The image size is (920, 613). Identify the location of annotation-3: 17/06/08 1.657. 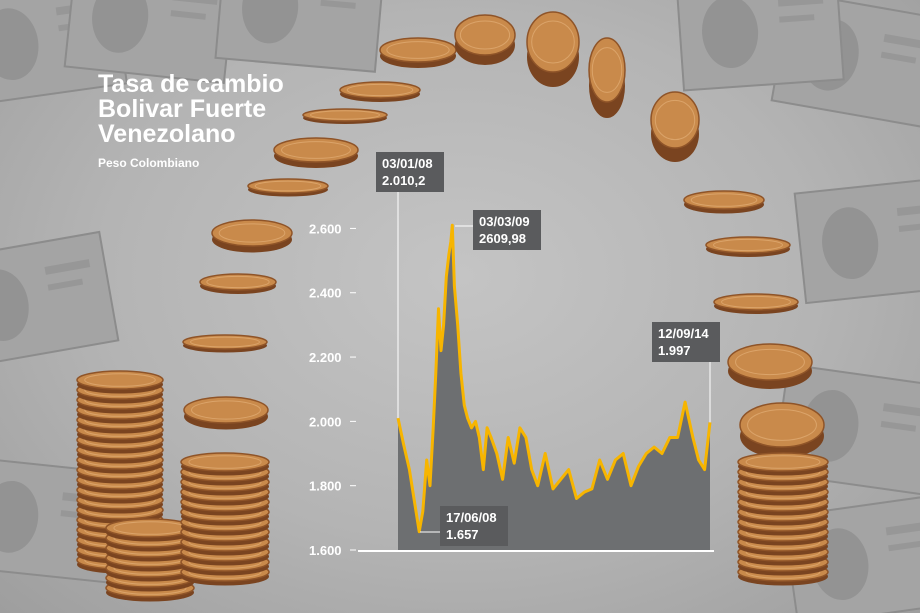
(474, 526).